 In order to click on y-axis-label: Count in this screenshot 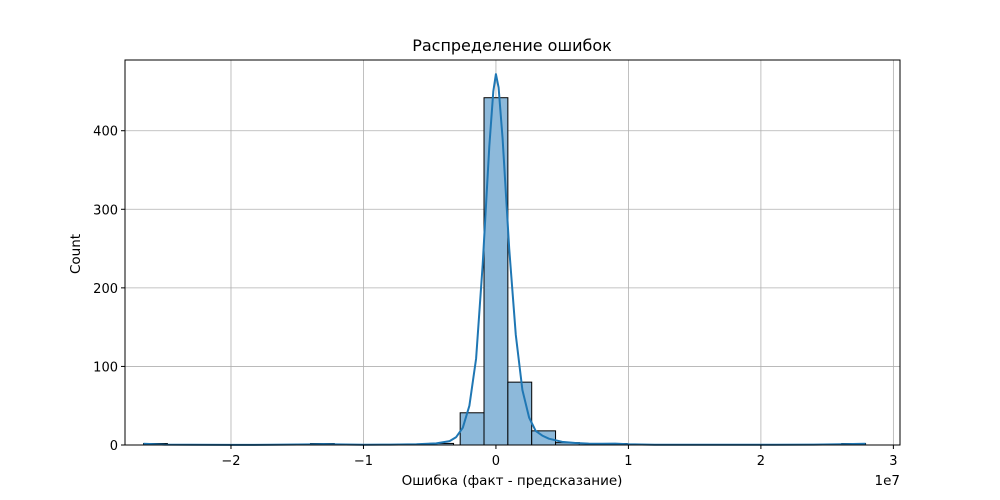, I will do `click(76, 254)`.